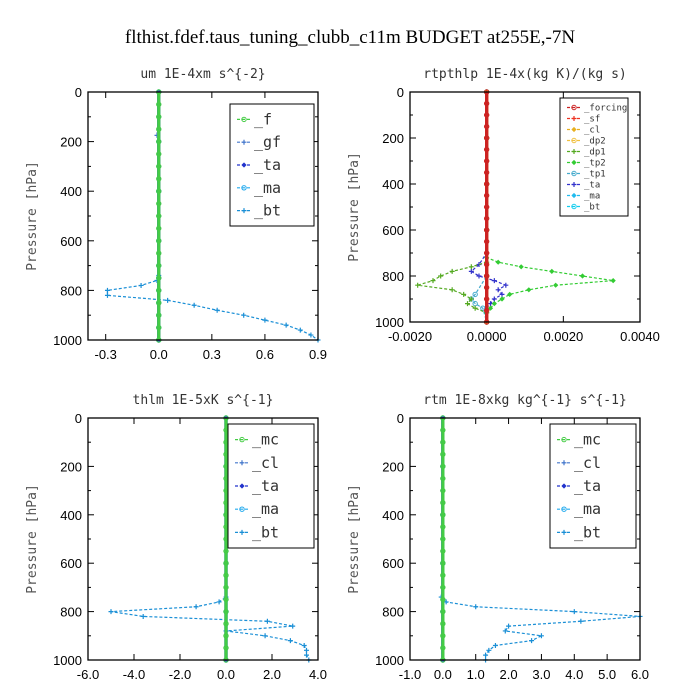 The image size is (700, 700). I want to click on x-tick-label: -1.0, so click(410, 674).